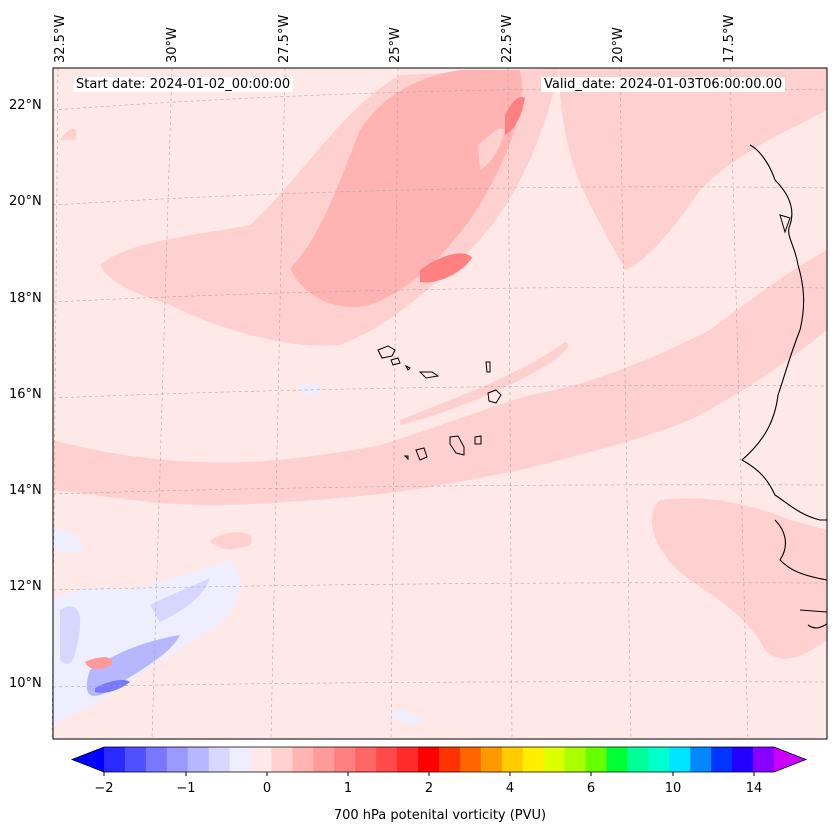 This screenshot has width=837, height=836. Describe the element at coordinates (754, 788) in the screenshot. I see `colorbar-tick-label: 14` at that location.